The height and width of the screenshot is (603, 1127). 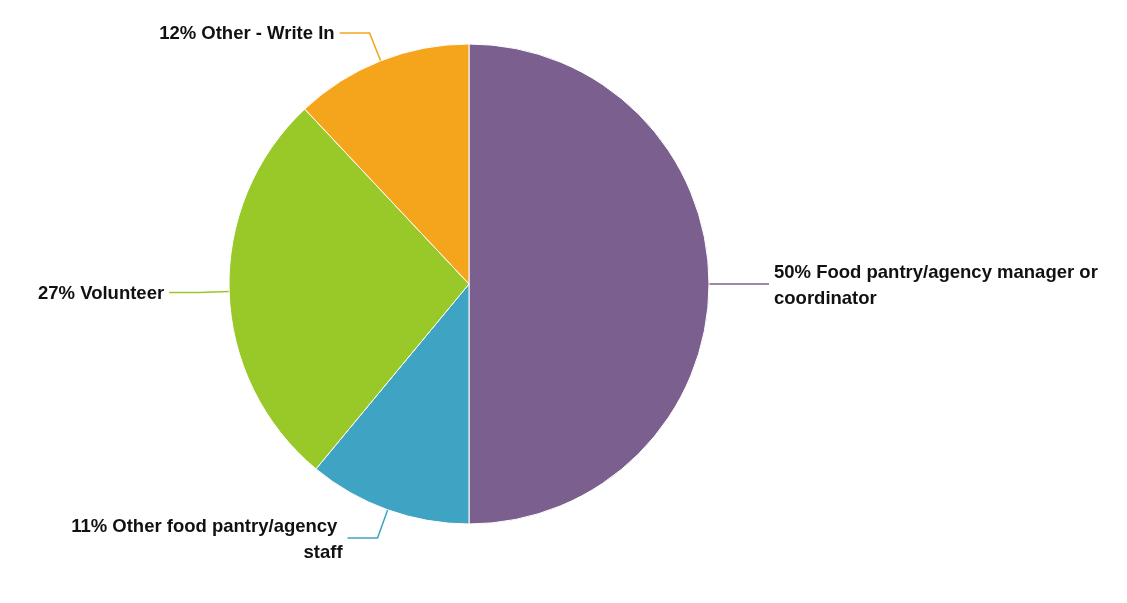 I want to click on slice-label: 11% Other food pantry/agency staff, so click(x=207, y=538).